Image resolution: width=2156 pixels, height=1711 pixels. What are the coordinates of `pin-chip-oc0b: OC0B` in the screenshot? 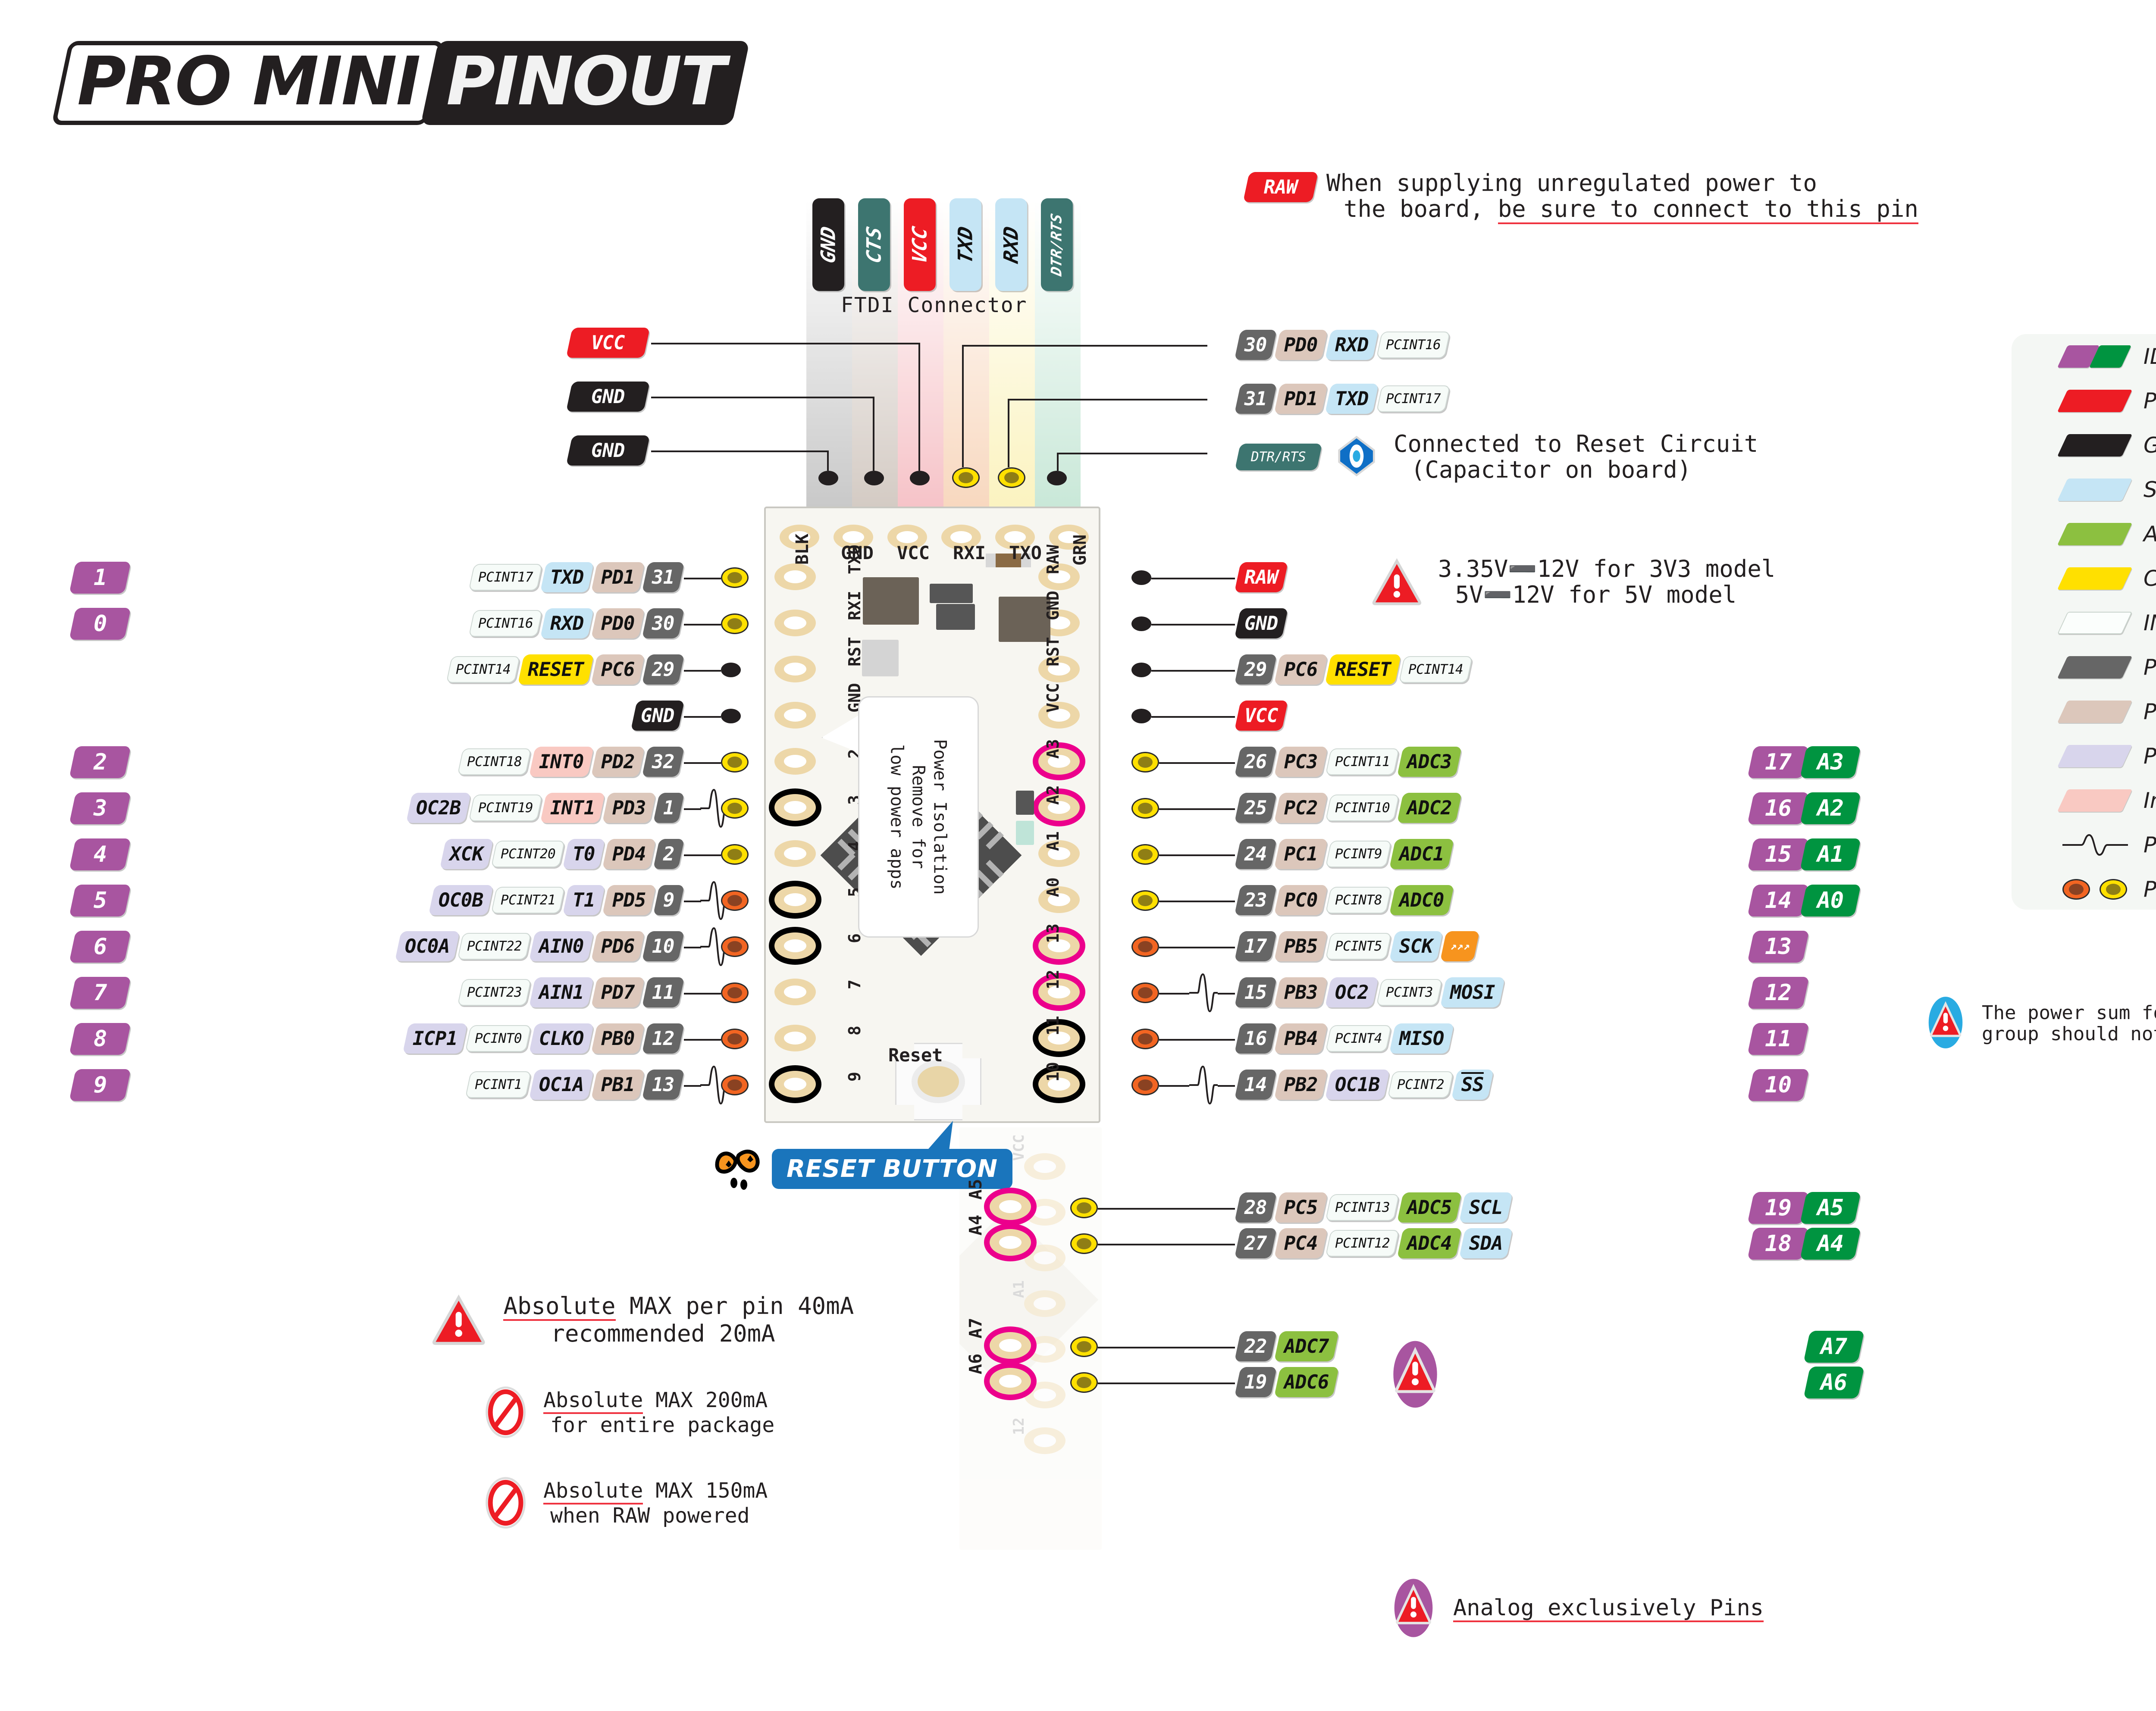 It's located at (461, 900).